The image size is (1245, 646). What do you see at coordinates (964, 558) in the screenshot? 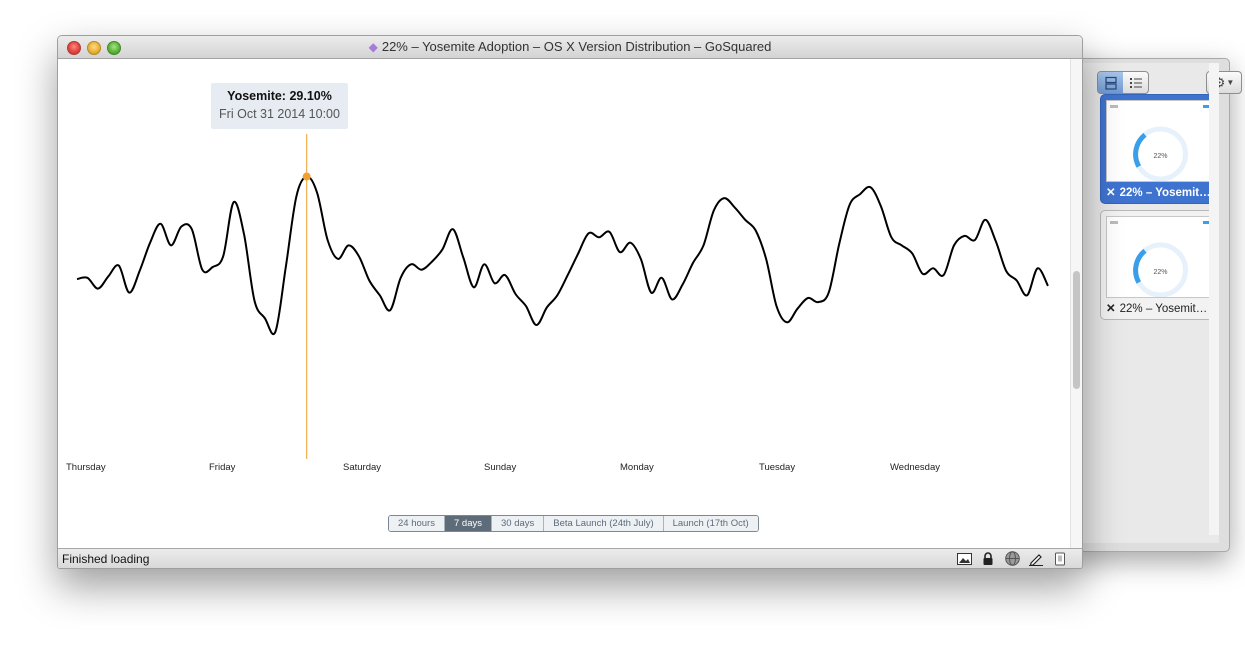
I see `picture-icon` at bounding box center [964, 558].